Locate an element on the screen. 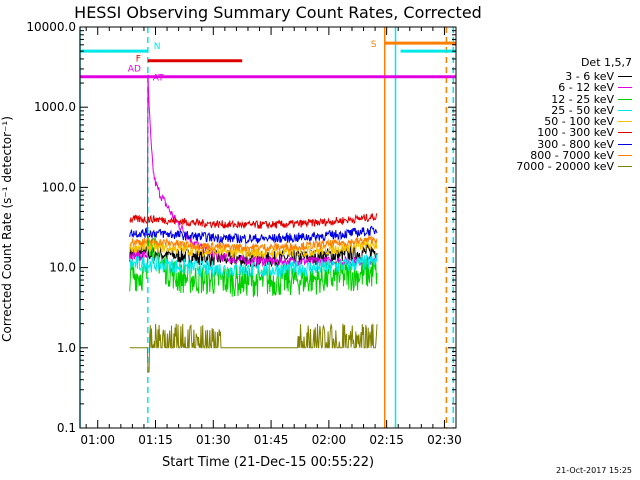 The image size is (640, 480). x-tick-label: 02:30 is located at coordinates (444, 440).